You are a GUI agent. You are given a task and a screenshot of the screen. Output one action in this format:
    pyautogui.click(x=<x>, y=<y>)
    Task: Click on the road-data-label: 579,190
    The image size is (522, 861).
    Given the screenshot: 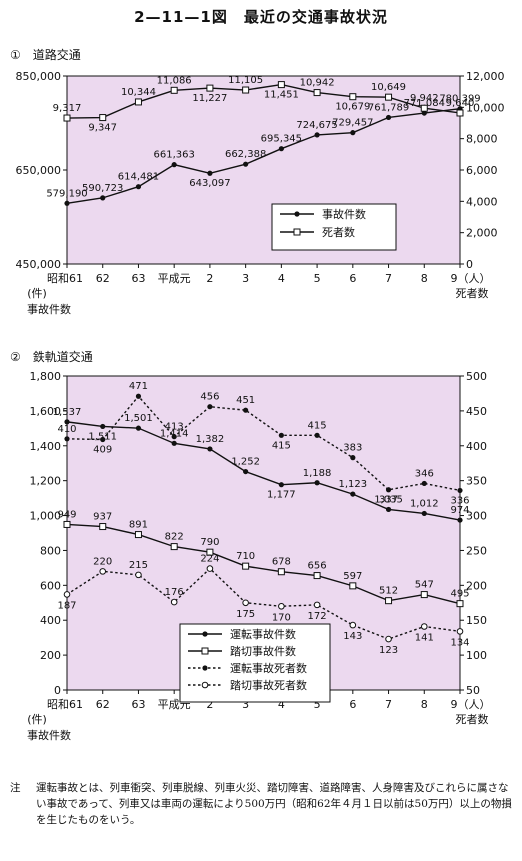 What is the action you would take?
    pyautogui.click(x=66, y=193)
    